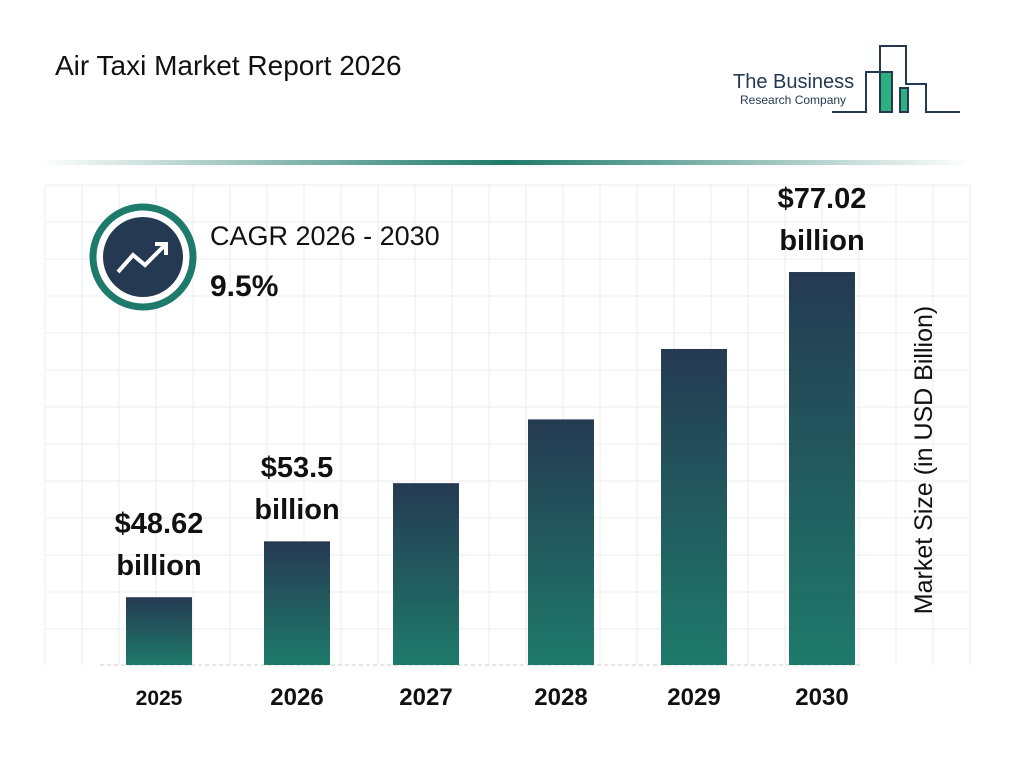  Describe the element at coordinates (896, 79) in the screenshot. I see `logo` at that location.